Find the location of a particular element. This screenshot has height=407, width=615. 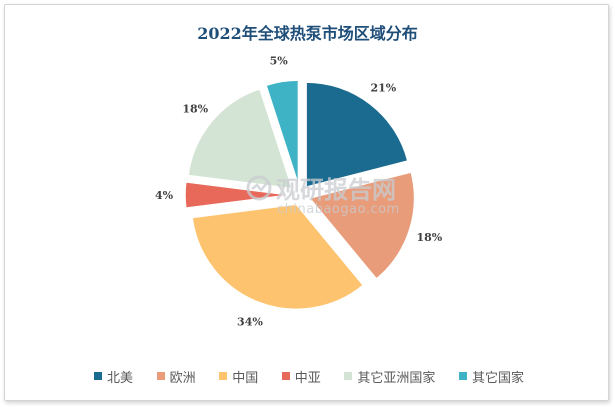

legend-label: 其它国家 is located at coordinates (497, 378).